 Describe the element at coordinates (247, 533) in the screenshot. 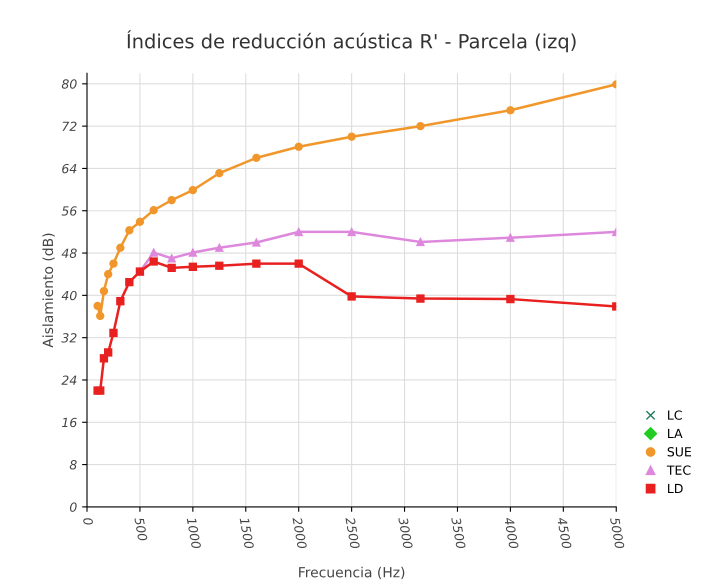

I see `x-tick-label: 1500` at that location.